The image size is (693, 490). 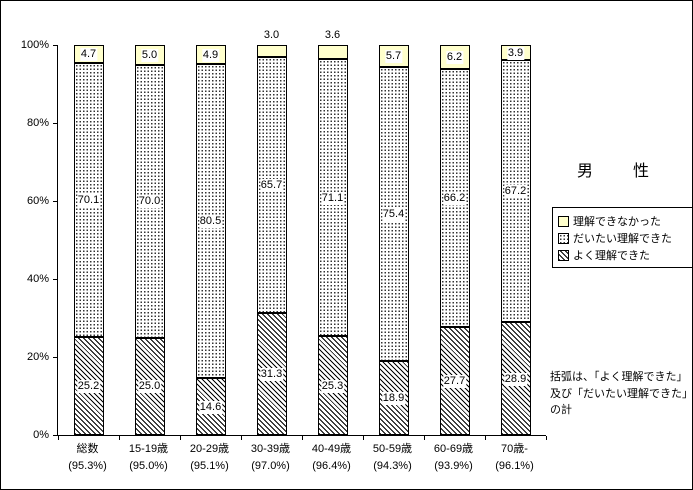 I want to click on x-category-label: 30-39歳 (97.0%), so click(x=270, y=458).